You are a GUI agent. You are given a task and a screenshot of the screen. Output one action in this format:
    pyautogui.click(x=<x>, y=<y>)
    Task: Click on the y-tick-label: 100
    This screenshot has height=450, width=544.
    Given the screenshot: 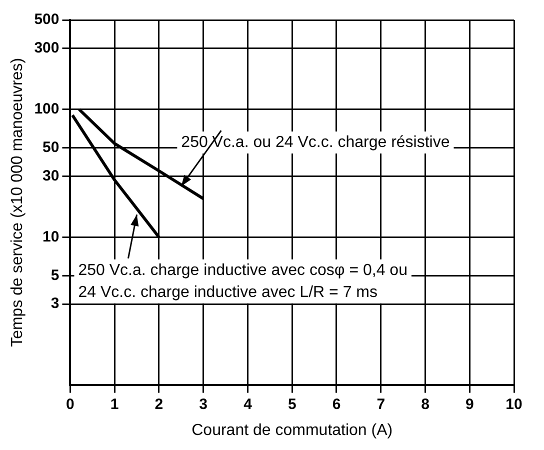 What is the action you would take?
    pyautogui.click(x=47, y=109)
    